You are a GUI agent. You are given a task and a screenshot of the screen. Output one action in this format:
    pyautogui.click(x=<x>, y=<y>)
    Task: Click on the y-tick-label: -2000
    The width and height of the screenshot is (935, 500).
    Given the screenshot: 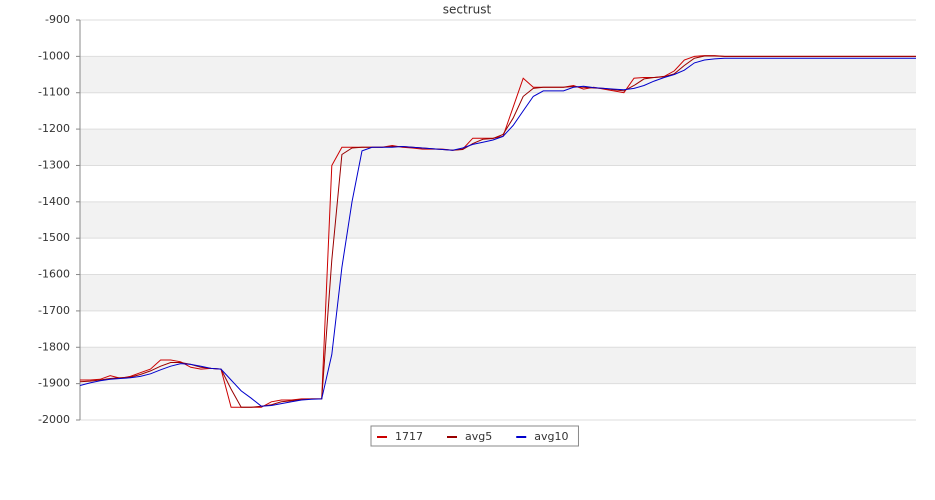 What is the action you would take?
    pyautogui.click(x=54, y=419)
    